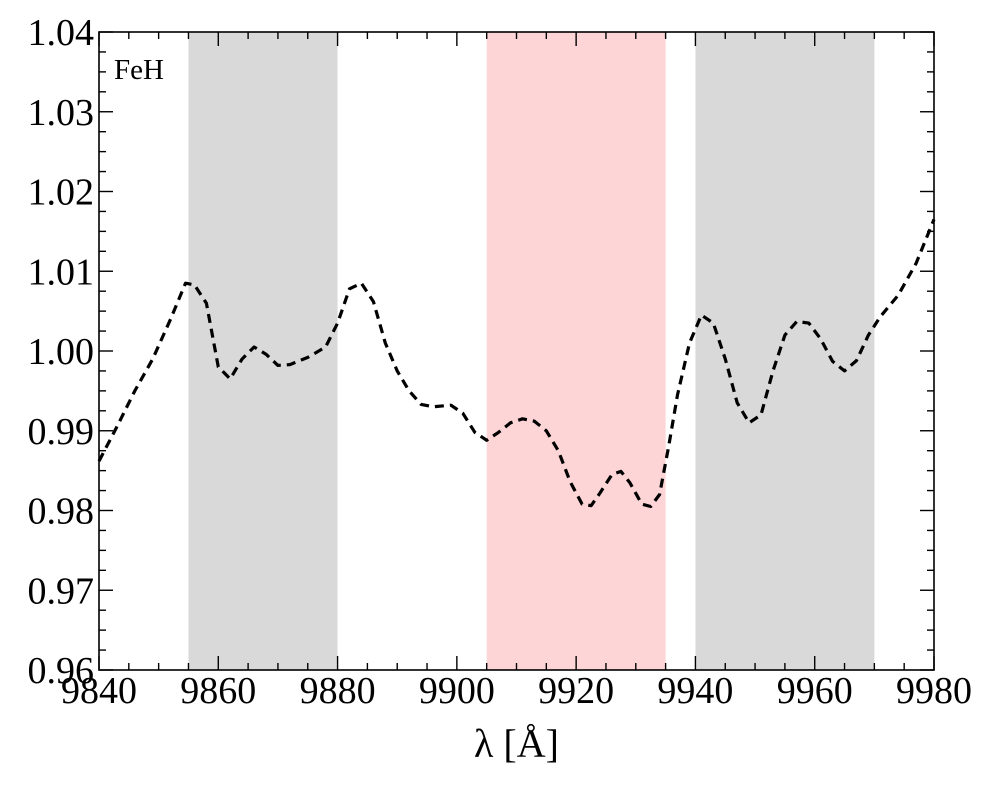 Image resolution: width=1000 pixels, height=800 pixels. Describe the element at coordinates (934, 691) in the screenshot. I see `x-tick-label: 9980` at that location.